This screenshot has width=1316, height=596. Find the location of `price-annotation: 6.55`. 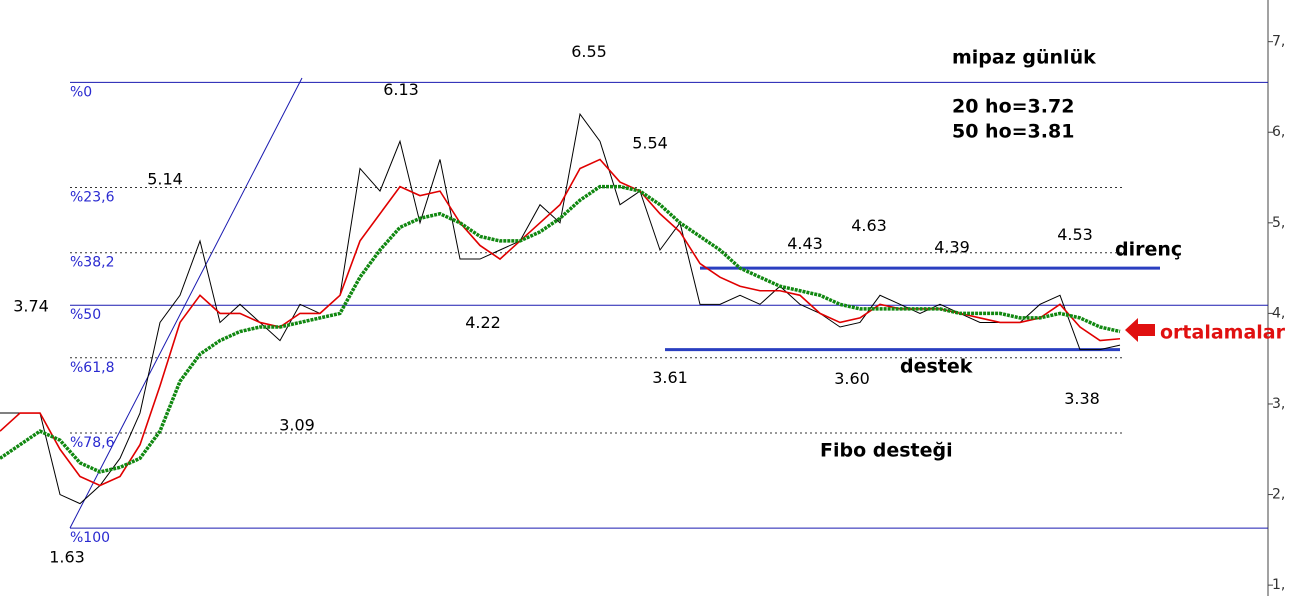

price-annotation: 6.55 is located at coordinates (589, 51).